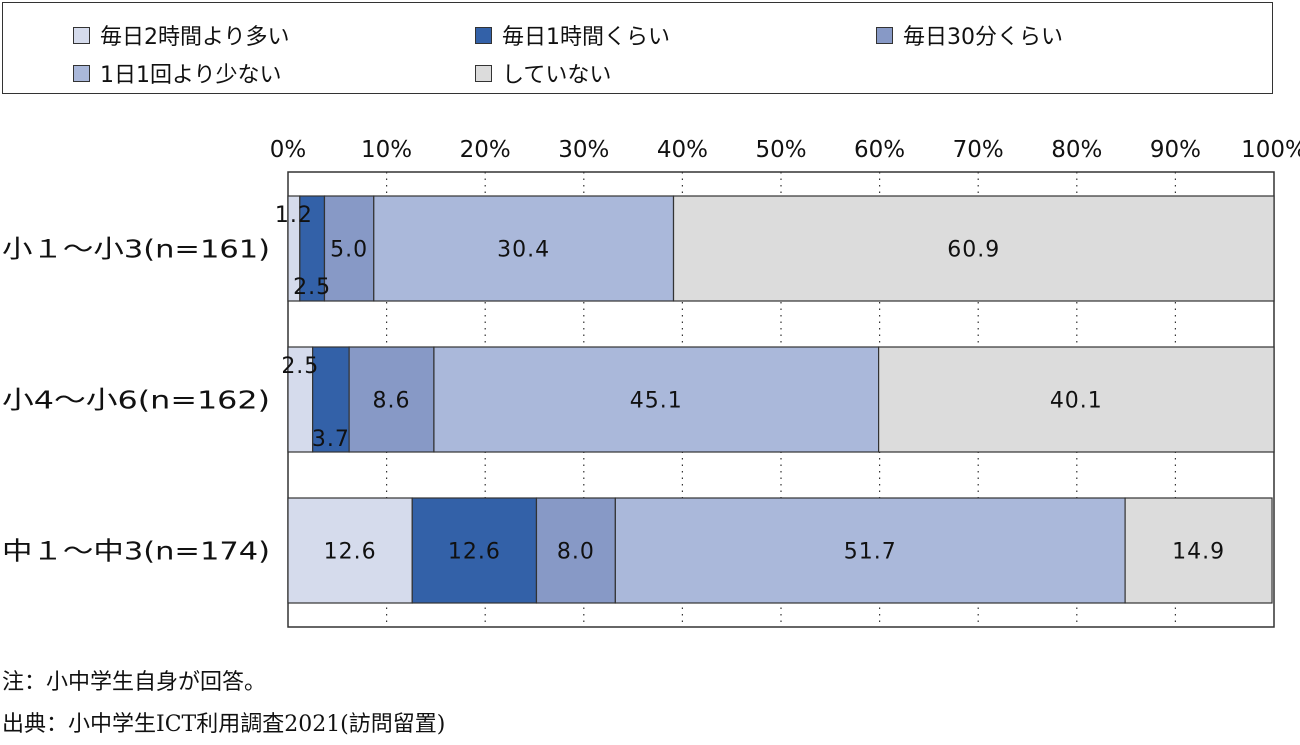  I want to click on value-label-0-3: 30.4, so click(523, 250).